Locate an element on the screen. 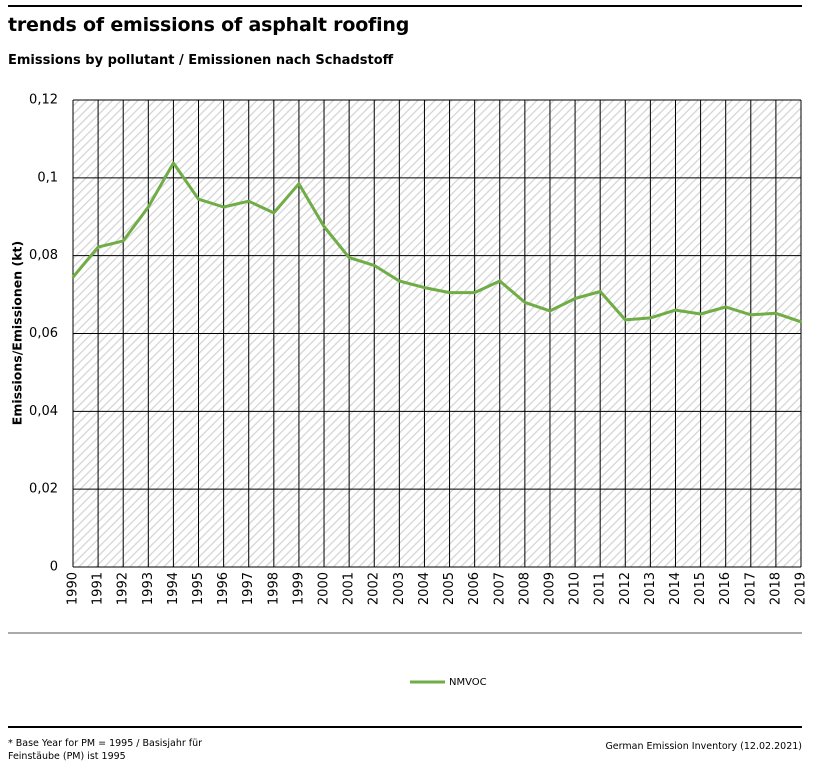 Image resolution: width=822 pixels, height=769 pixels. x-tick-label: 1997 is located at coordinates (248, 588).